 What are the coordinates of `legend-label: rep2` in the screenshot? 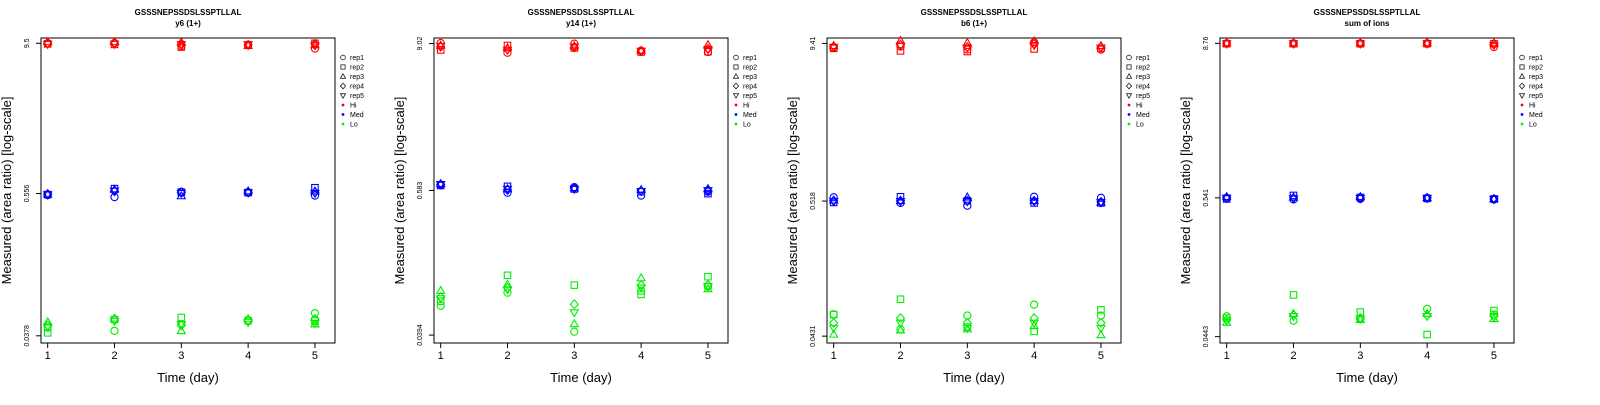 It's located at (750, 68).